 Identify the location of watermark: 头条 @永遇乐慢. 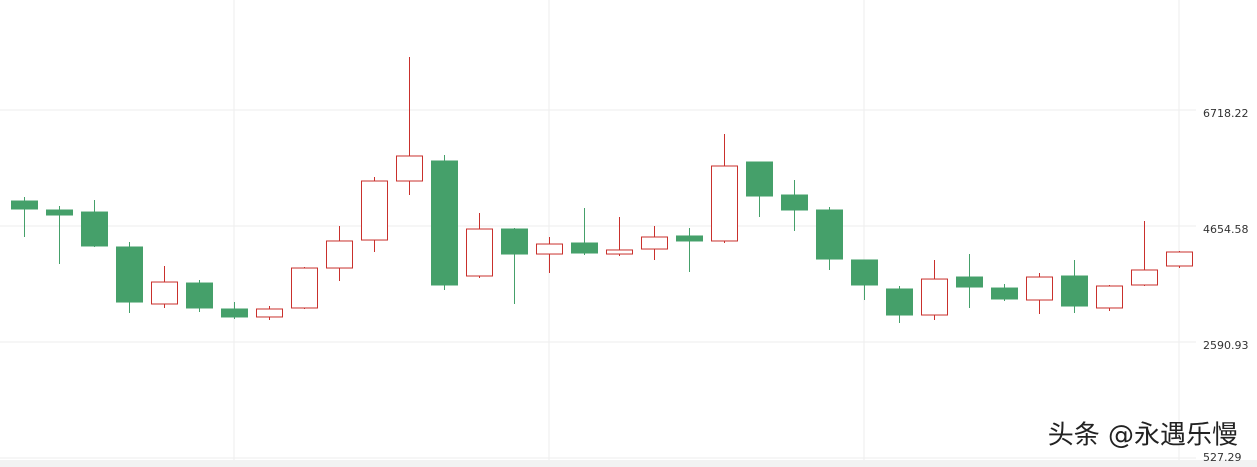
(1143, 436).